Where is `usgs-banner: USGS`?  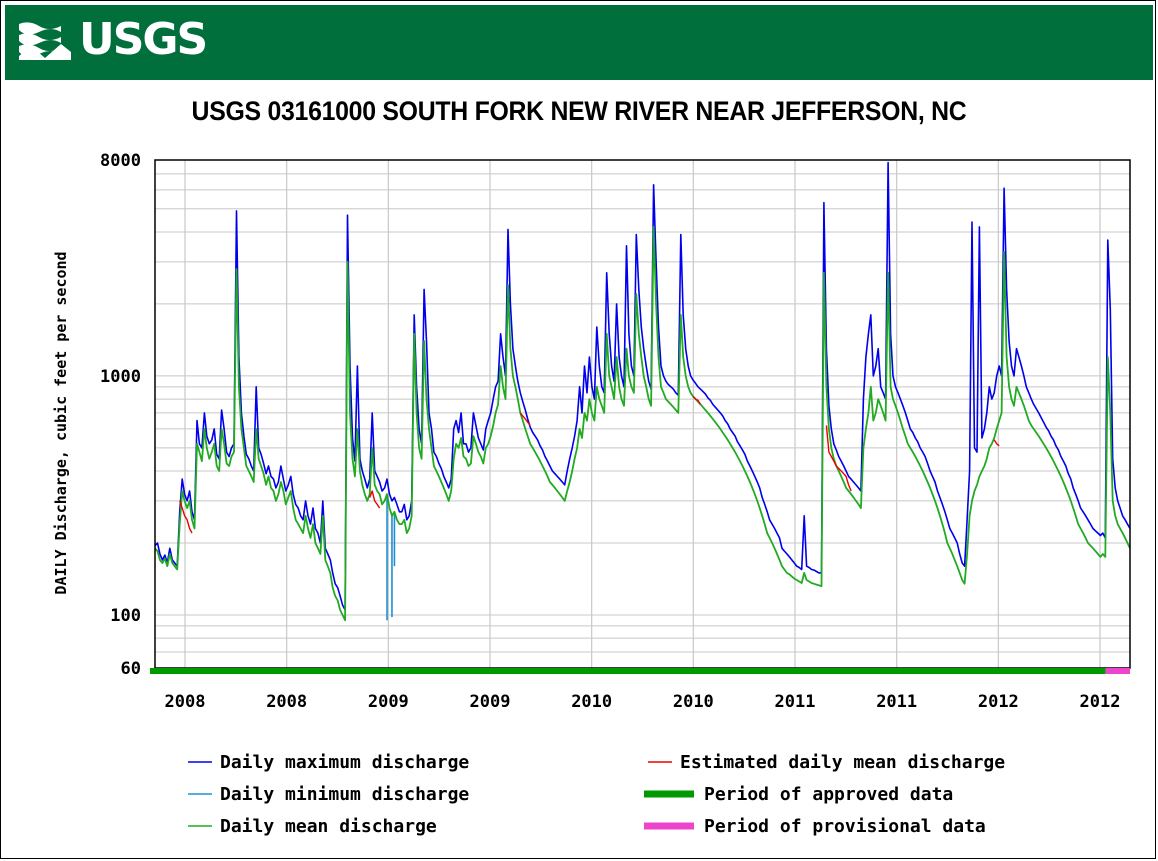
usgs-banner: USGS is located at coordinates (579, 42).